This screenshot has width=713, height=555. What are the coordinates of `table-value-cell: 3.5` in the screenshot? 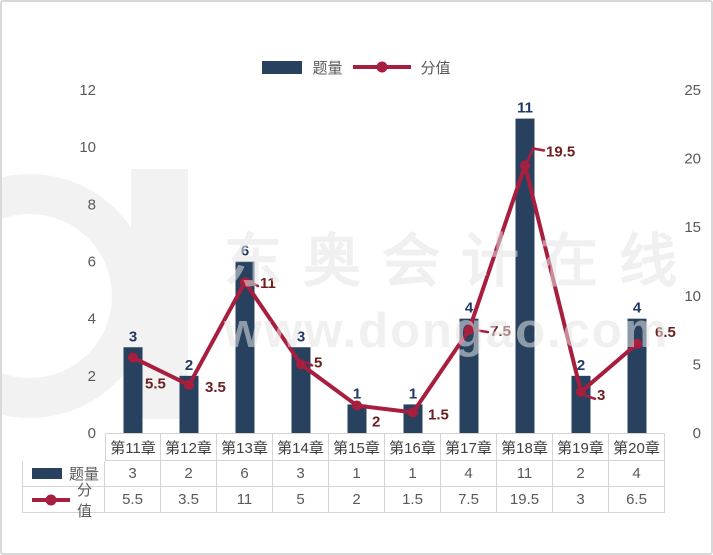 It's located at (189, 500).